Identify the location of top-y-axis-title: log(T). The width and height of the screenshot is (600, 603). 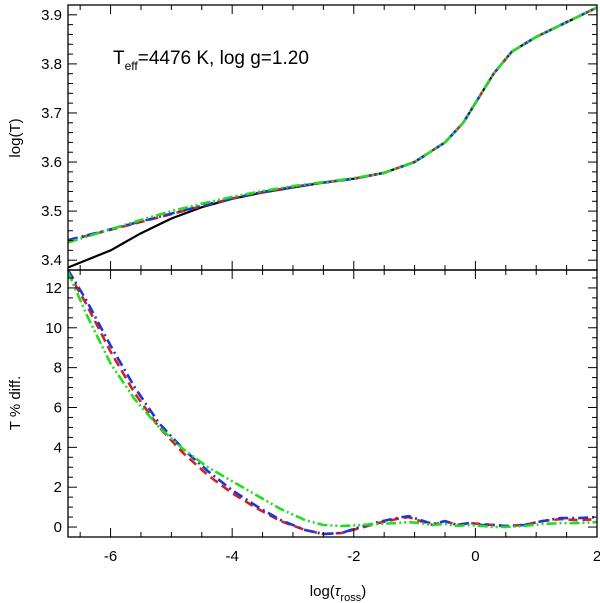
(15, 137).